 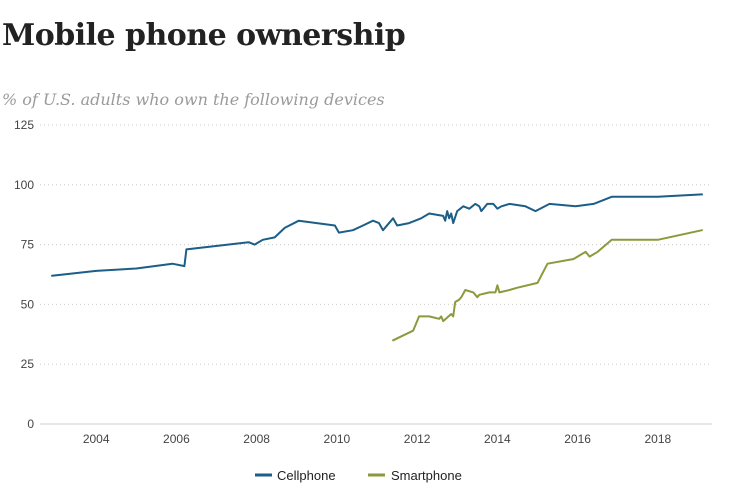 I want to click on legend-label-smartphone: Smartphone, so click(x=426, y=475).